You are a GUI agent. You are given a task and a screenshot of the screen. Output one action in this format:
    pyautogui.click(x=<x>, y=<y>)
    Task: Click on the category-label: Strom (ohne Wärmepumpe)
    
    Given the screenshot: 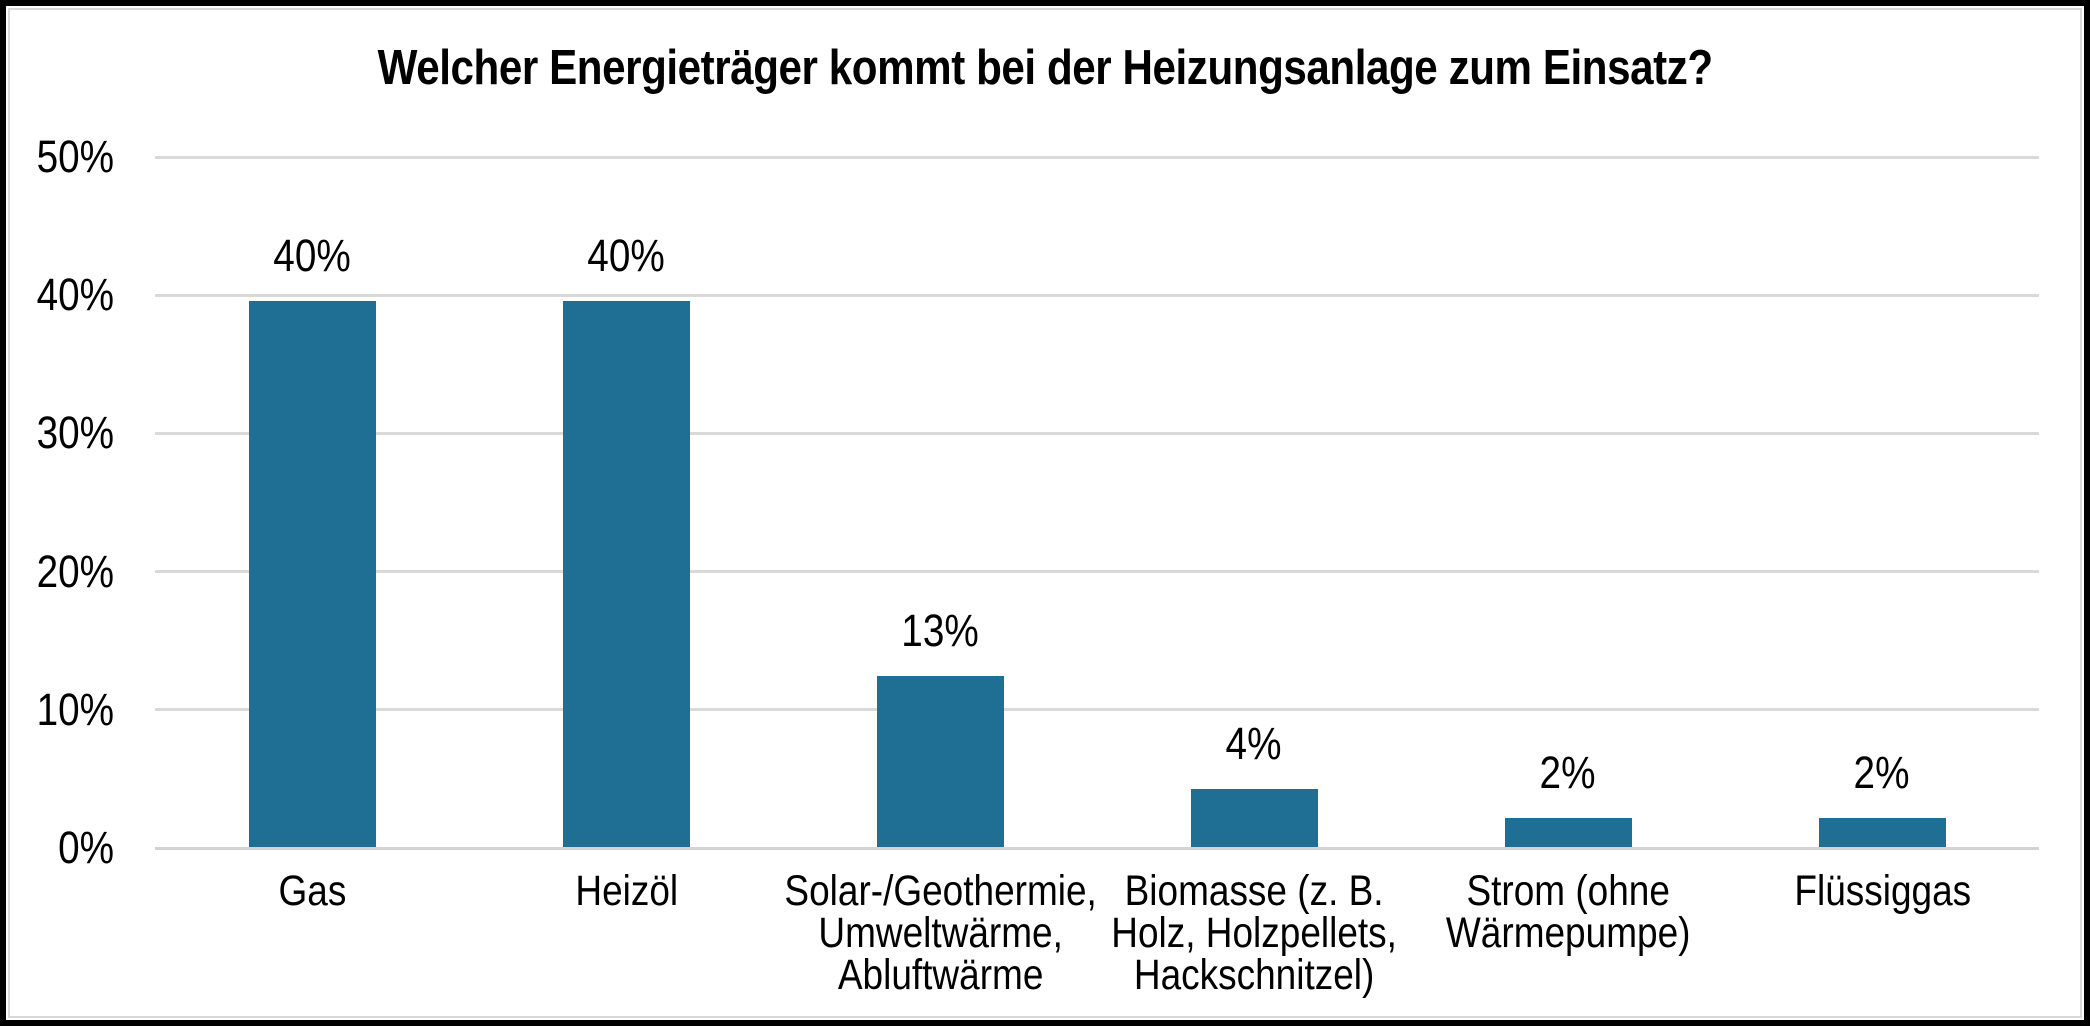 What is the action you would take?
    pyautogui.click(x=1568, y=912)
    